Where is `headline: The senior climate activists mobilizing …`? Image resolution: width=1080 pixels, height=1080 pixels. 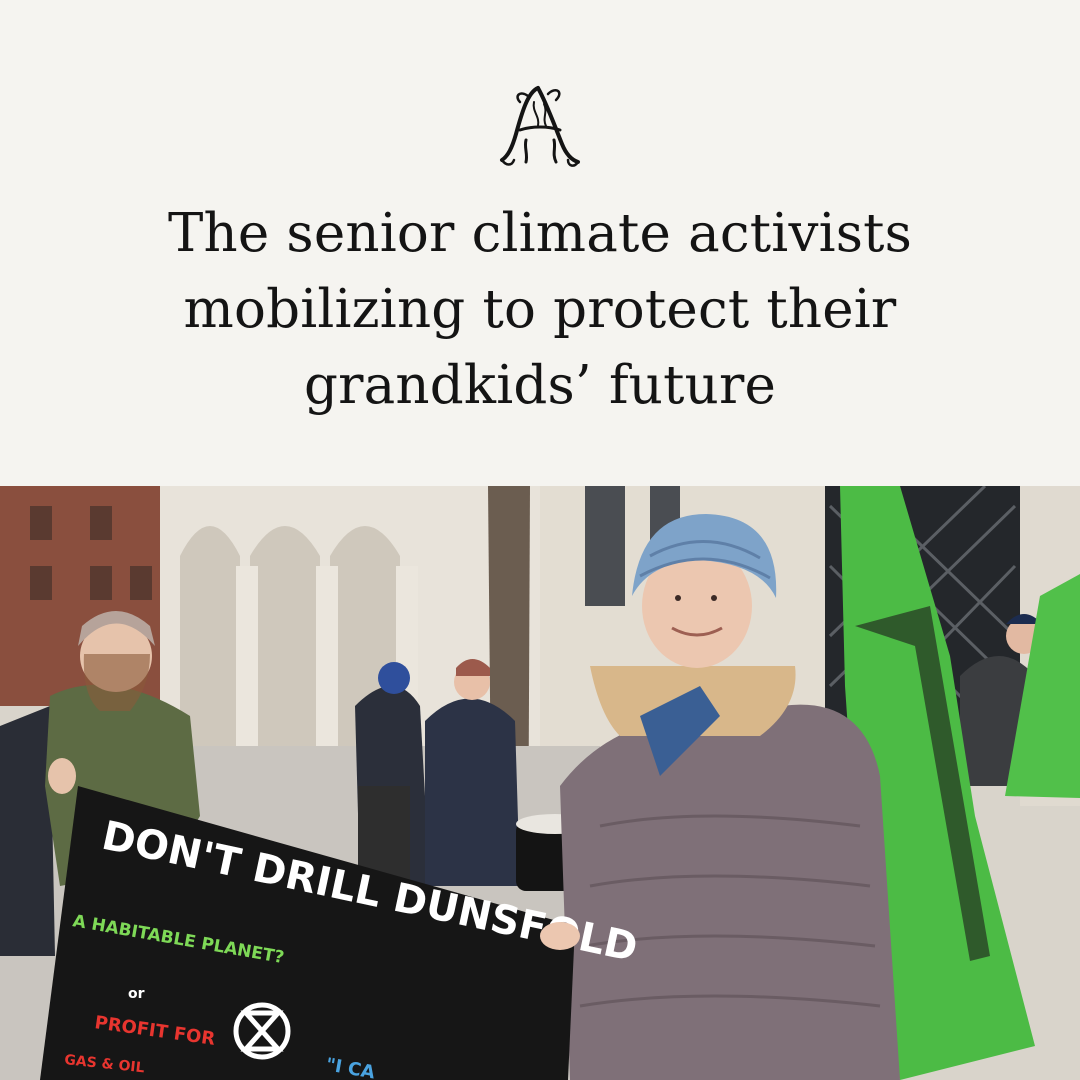 headline: The senior climate activists mobilizing … is located at coordinates (540, 309).